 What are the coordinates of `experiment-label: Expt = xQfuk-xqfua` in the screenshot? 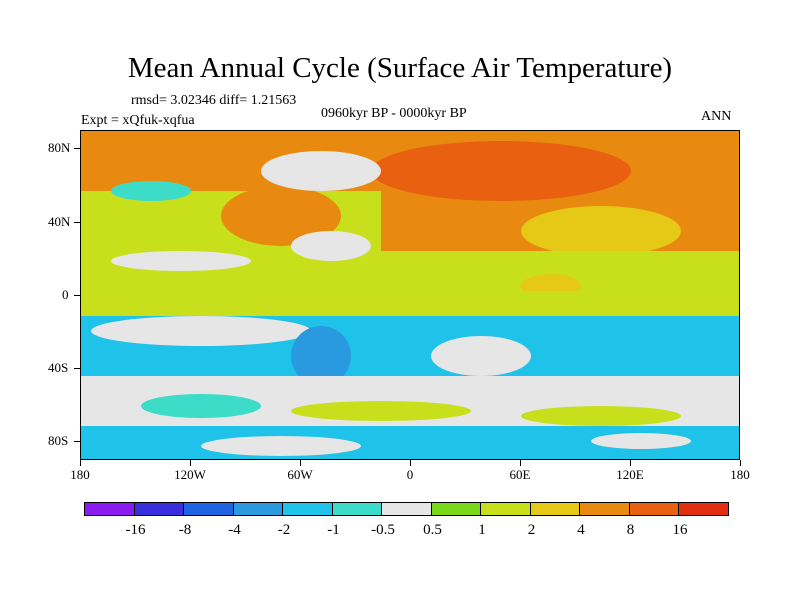 It's located at (138, 120).